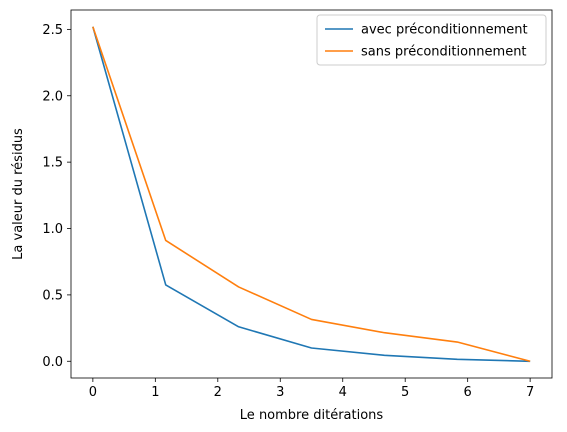 The height and width of the screenshot is (432, 567). I want to click on legend-label-0: avec préconditionnement, so click(444, 30).